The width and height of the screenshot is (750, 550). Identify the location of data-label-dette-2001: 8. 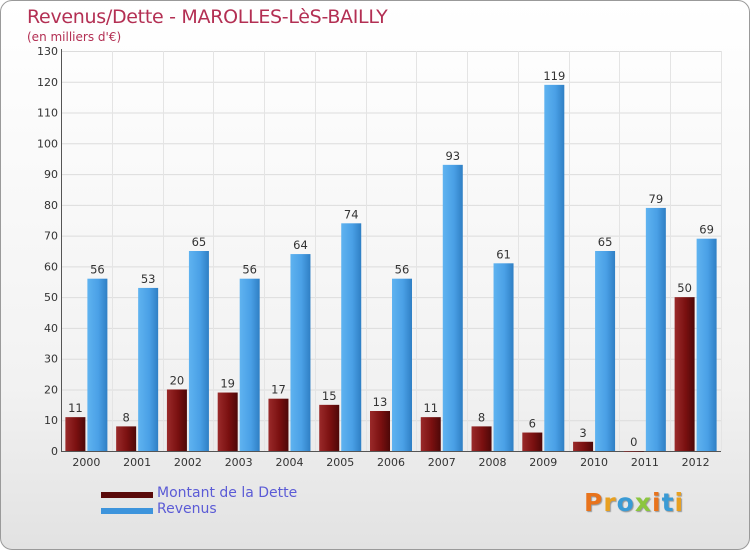
(125, 417).